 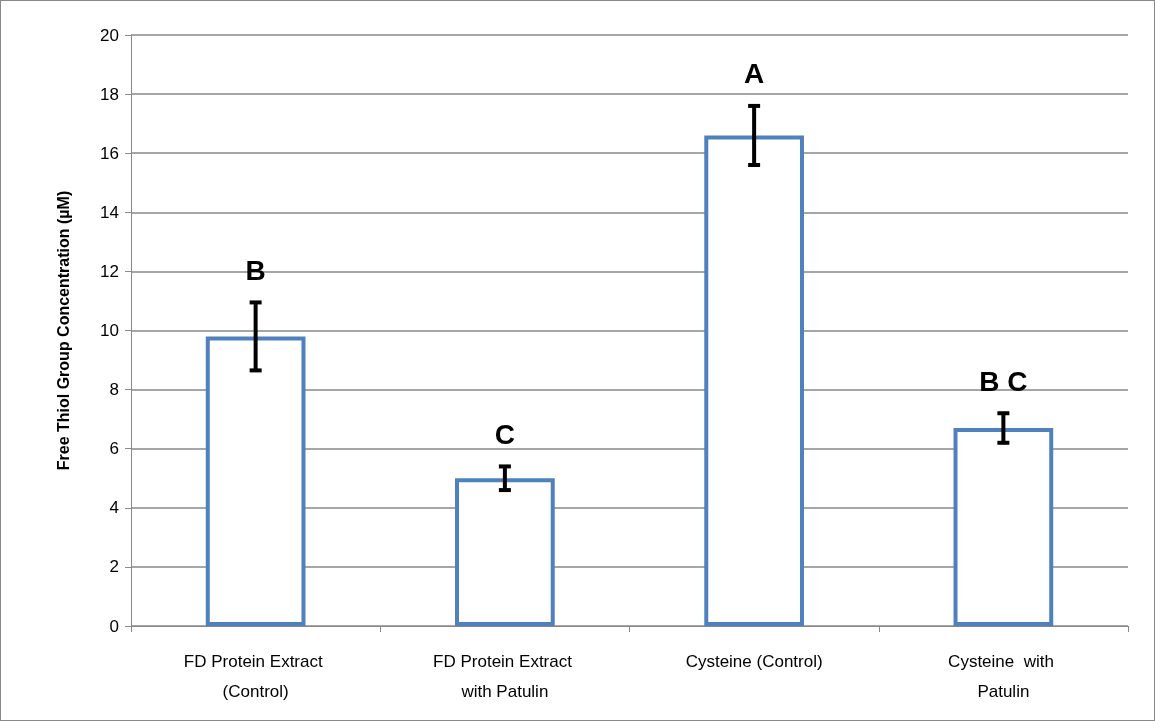 What do you see at coordinates (1003, 381) in the screenshot?
I see `annotation: B C` at bounding box center [1003, 381].